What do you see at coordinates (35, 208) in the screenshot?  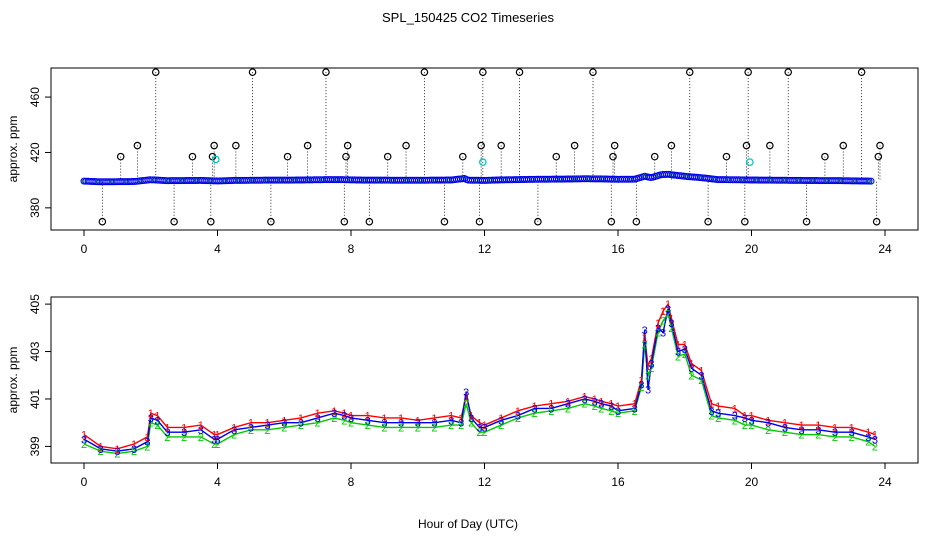 I see `y-tick-label: 380` at bounding box center [35, 208].